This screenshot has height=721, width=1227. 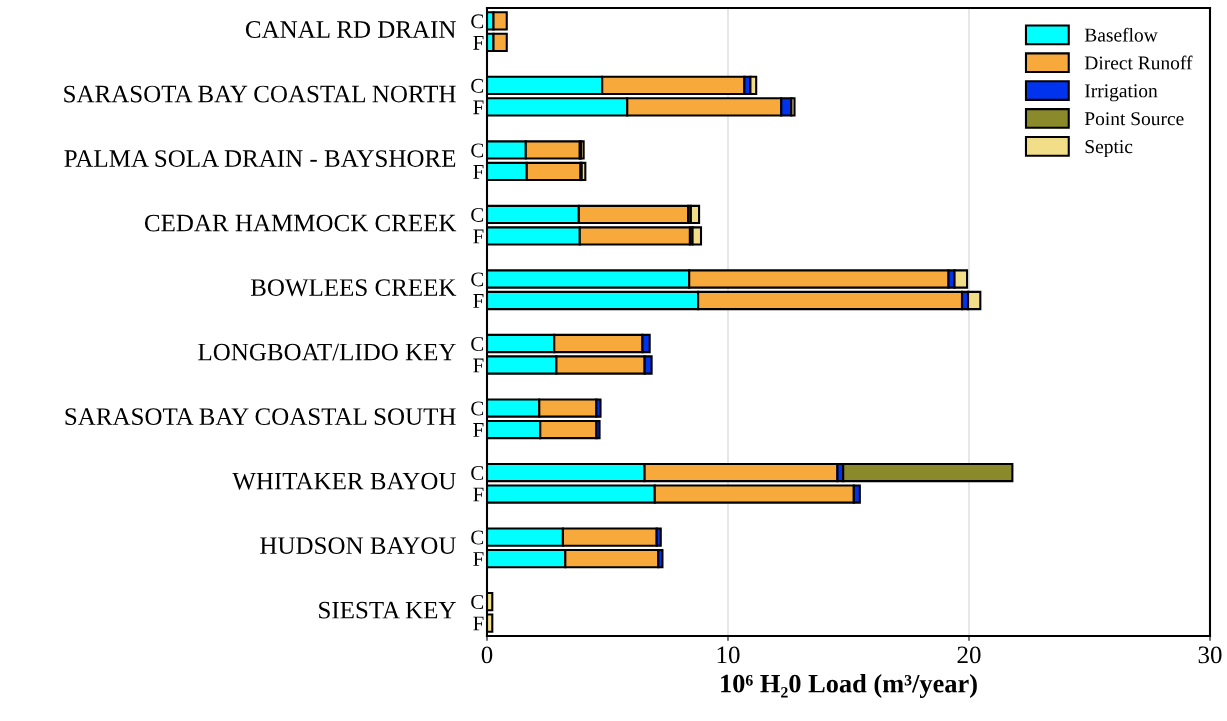 What do you see at coordinates (1121, 34) in the screenshot?
I see `legend-label: Baseflow` at bounding box center [1121, 34].